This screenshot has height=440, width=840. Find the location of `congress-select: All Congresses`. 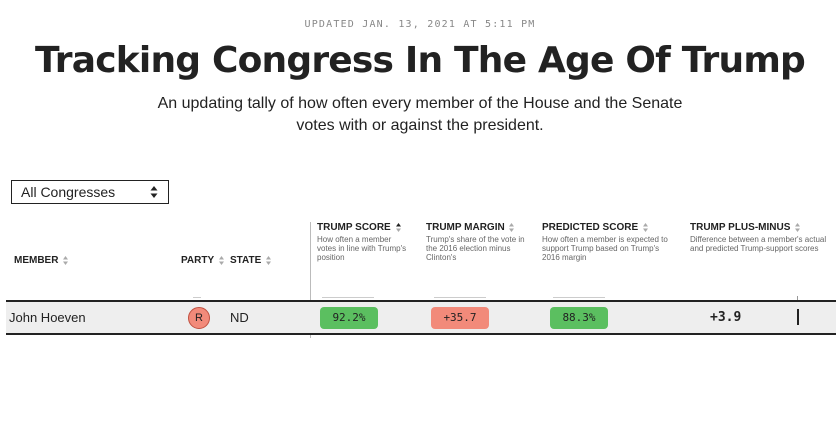

congress-select: All Congresses is located at coordinates (90, 192).